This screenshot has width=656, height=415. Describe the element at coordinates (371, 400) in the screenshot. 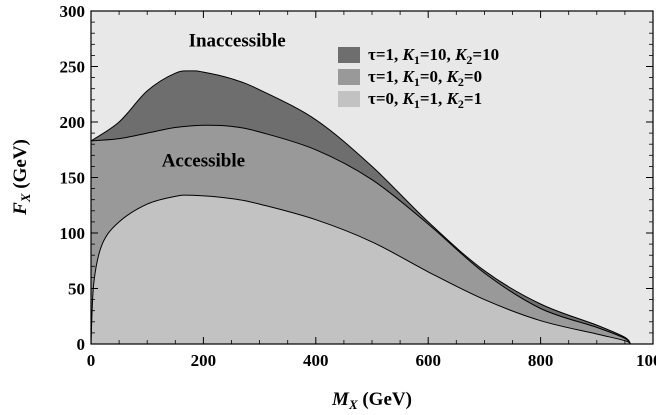

I see `x-axis-title: MX (GeV)` at that location.